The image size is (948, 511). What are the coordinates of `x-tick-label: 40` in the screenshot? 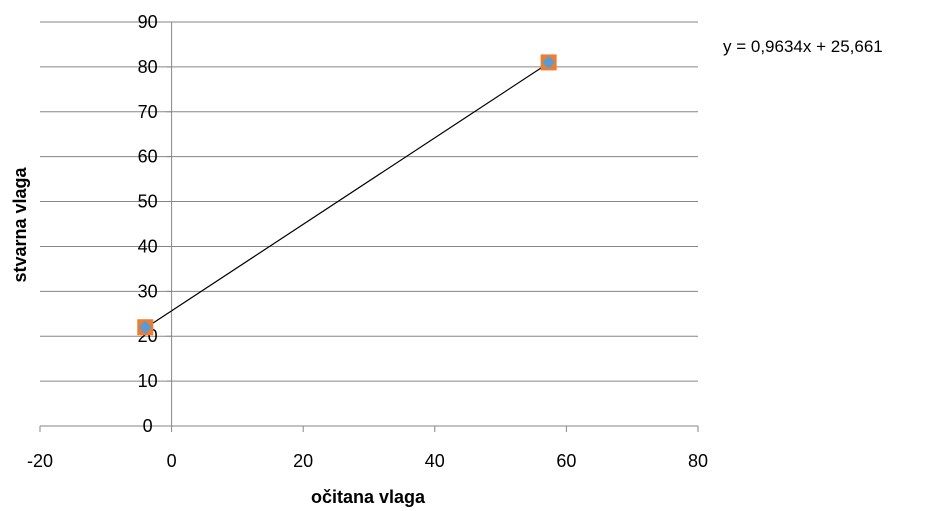 It's located at (435, 461).